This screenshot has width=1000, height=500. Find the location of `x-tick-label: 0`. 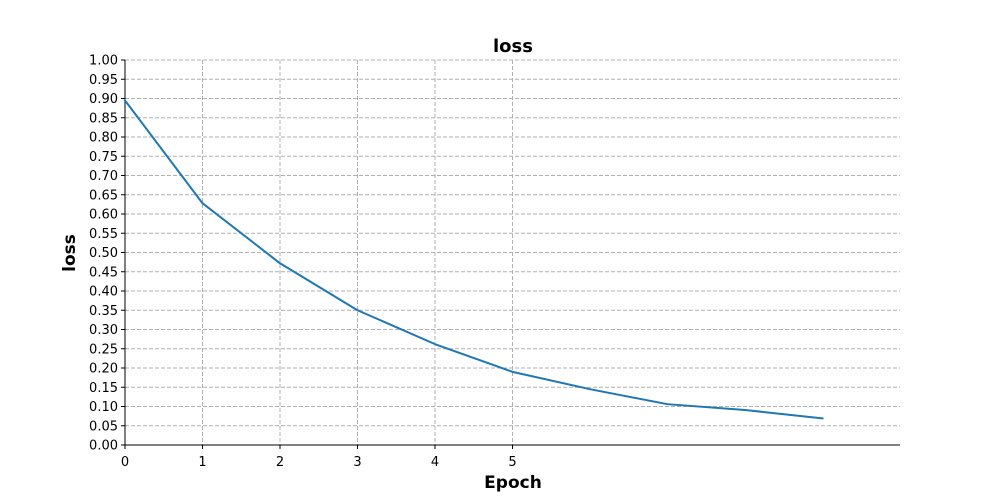

x-tick-label: 0 is located at coordinates (125, 462).